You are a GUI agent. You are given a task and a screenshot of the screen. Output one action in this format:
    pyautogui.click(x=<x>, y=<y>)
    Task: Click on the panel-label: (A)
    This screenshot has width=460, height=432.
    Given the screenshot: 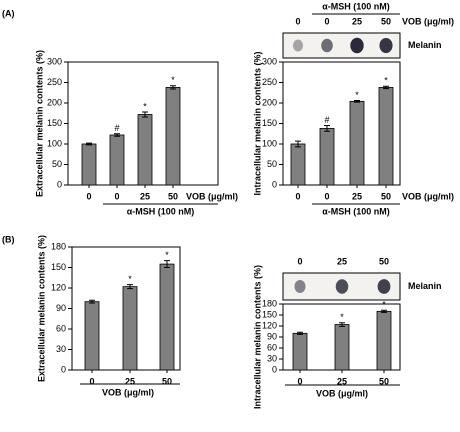 What is the action you would take?
    pyautogui.click(x=8, y=13)
    